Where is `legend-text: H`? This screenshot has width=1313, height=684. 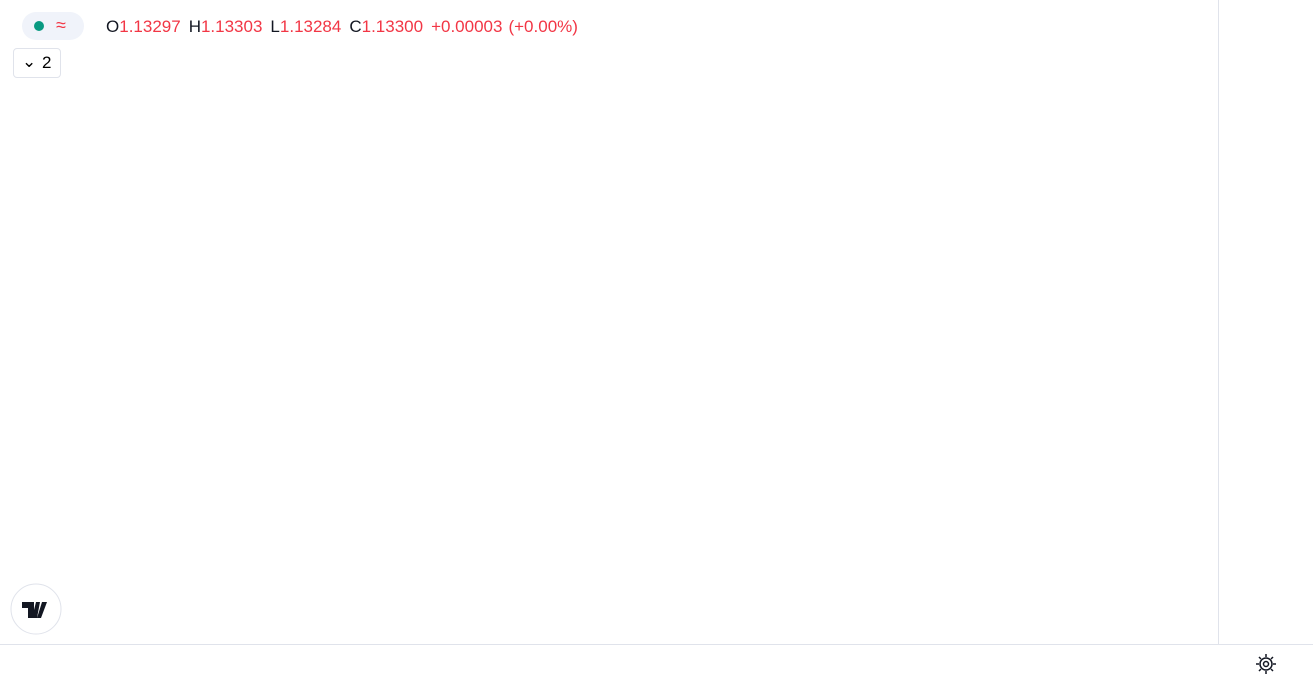
legend-text: H is located at coordinates (194, 26).